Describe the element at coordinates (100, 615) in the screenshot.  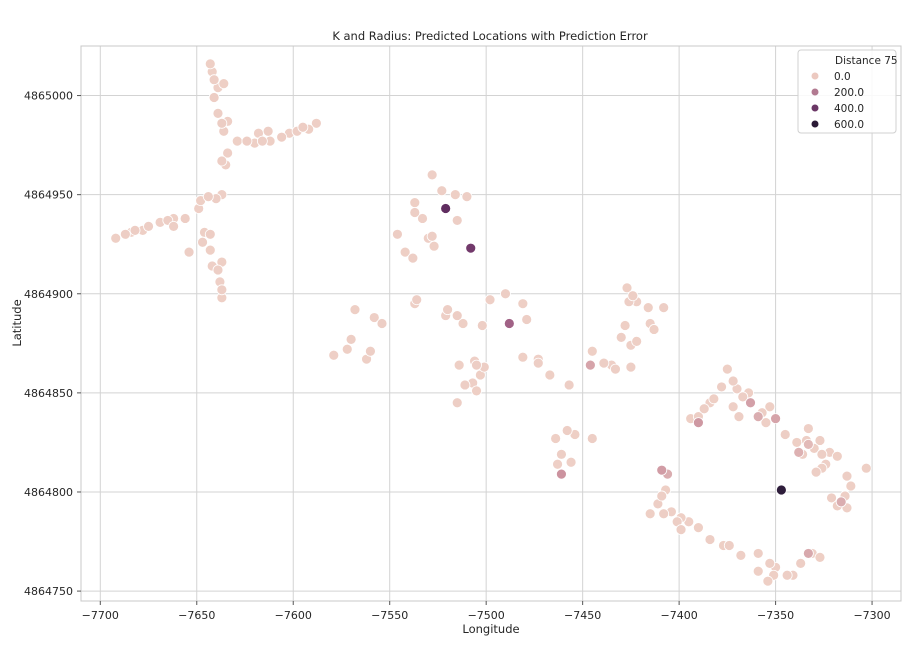
I see `x-tick-label: −7700` at that location.